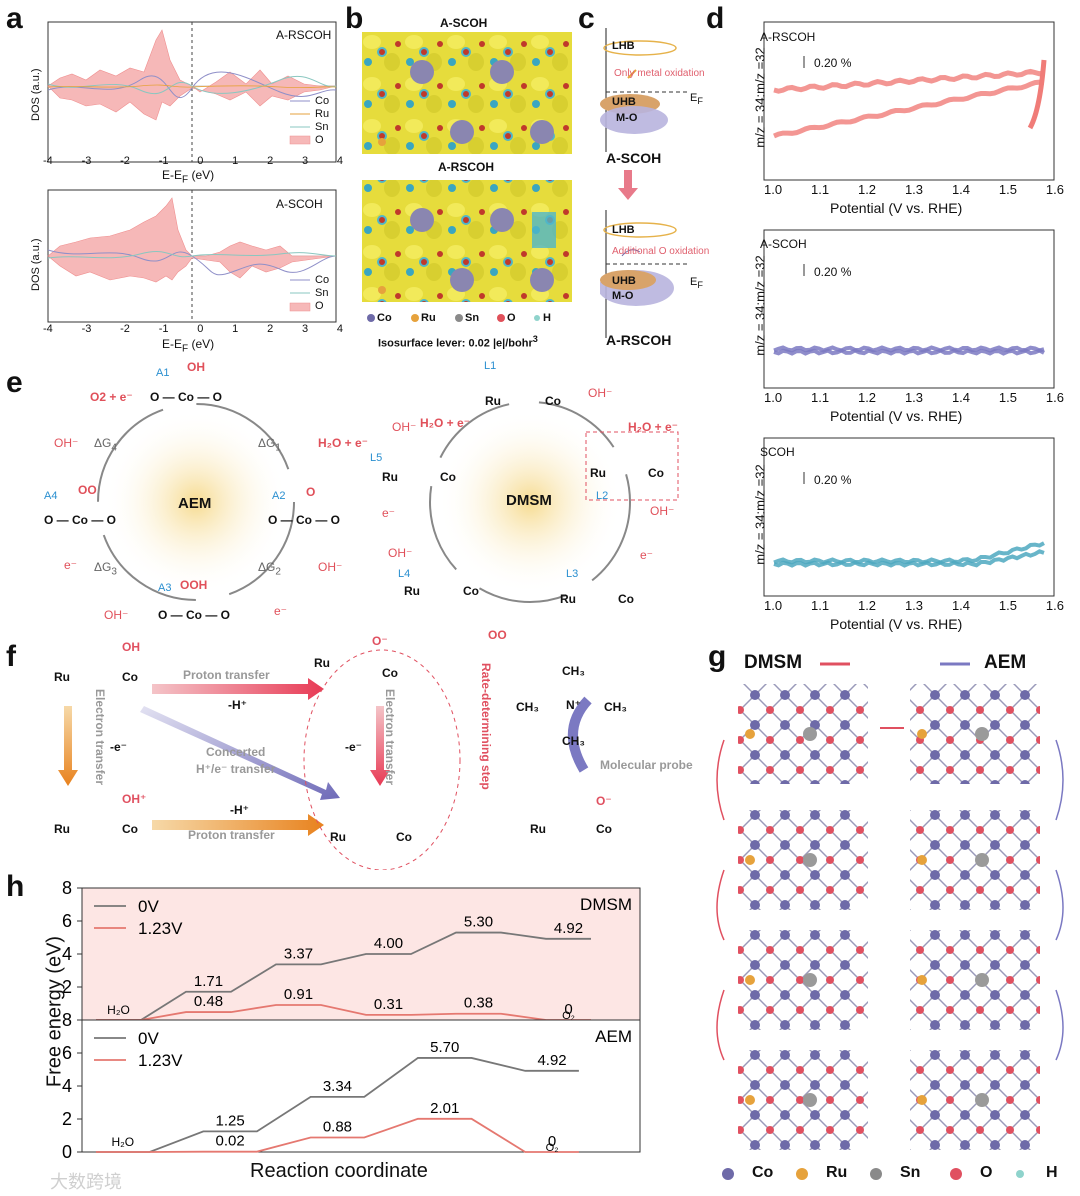 Image resolution: width=1080 pixels, height=1196 pixels. I want to click on h-label-123v: 0, so click(568, 1009).